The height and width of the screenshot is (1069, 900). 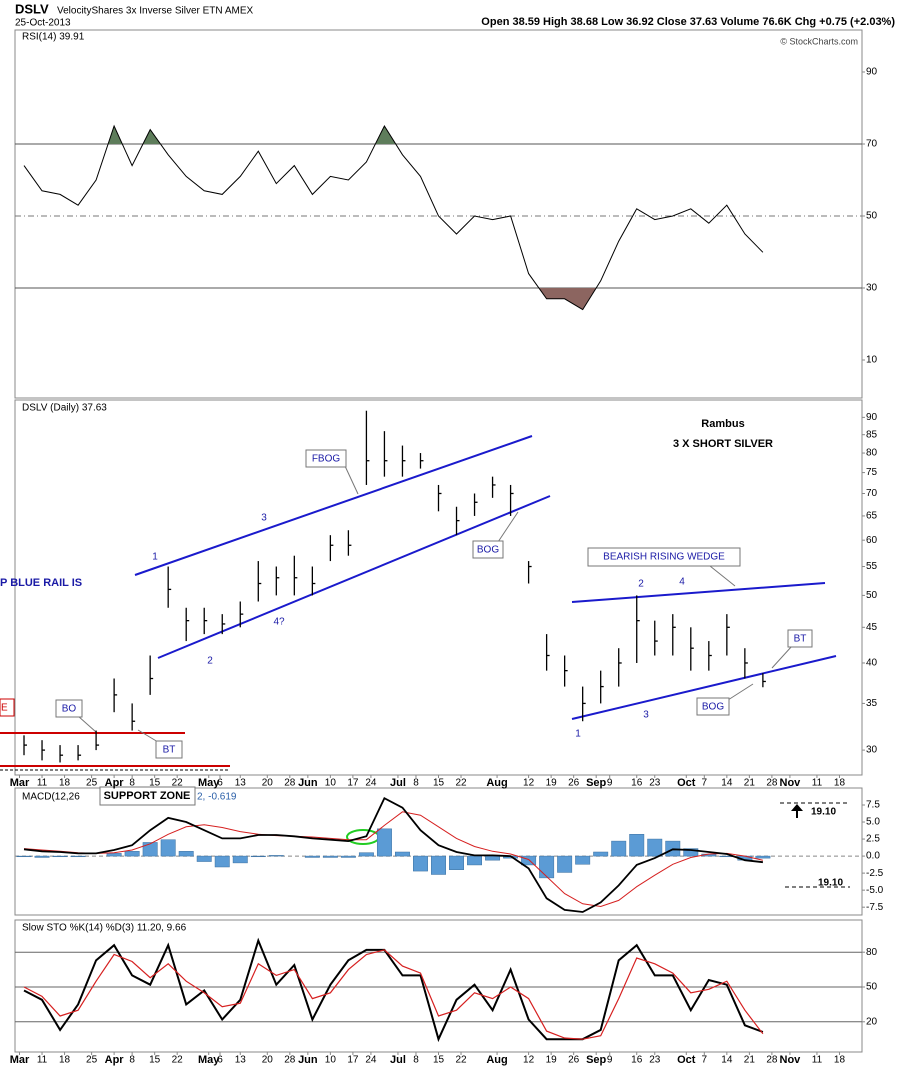 I want to click on macd-line, so click(x=393, y=854).